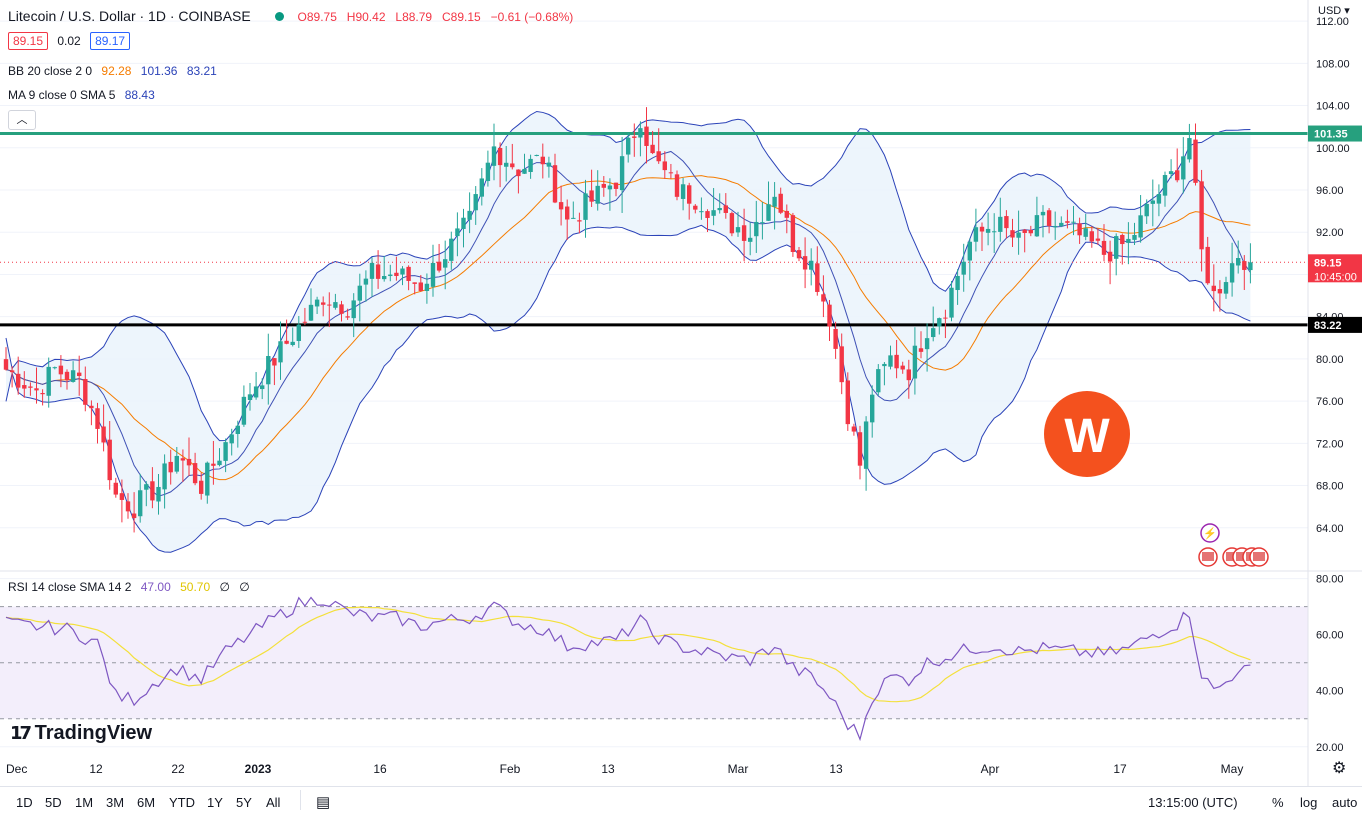 This screenshot has width=1362, height=815. I want to click on rsi-tick-label: 20.00, so click(1330, 748).